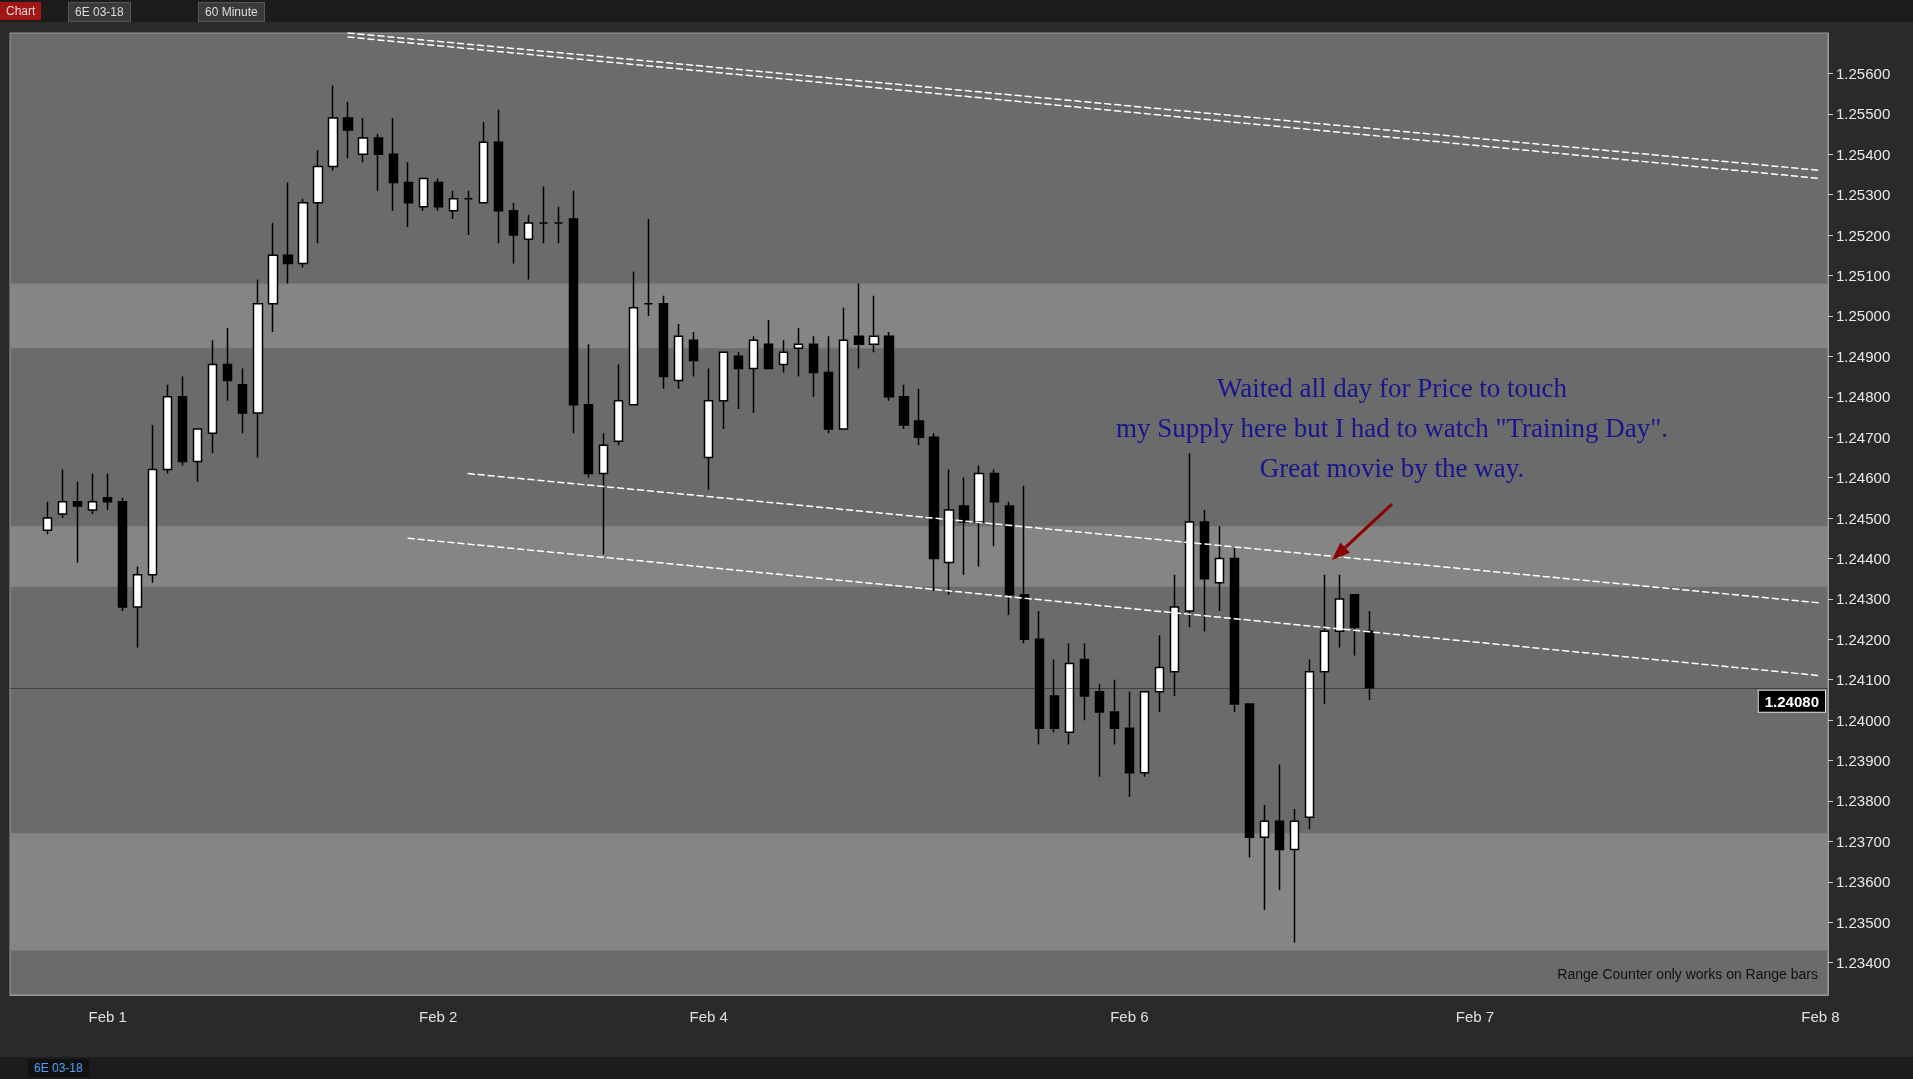 The width and height of the screenshot is (1913, 1079). What do you see at coordinates (1791, 701) in the screenshot?
I see `ref-line-label: 1.24080` at bounding box center [1791, 701].